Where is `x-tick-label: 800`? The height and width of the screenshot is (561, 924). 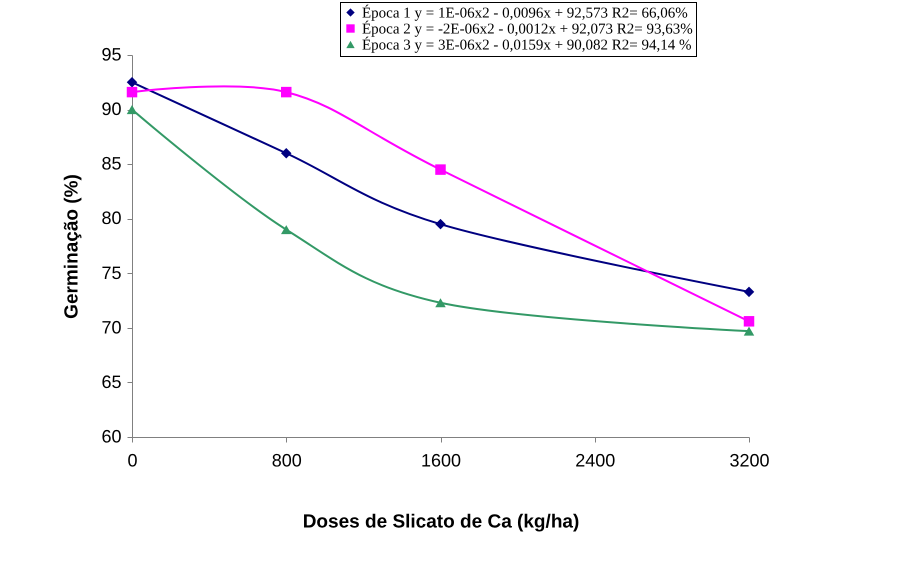 x-tick-label: 800 is located at coordinates (287, 460).